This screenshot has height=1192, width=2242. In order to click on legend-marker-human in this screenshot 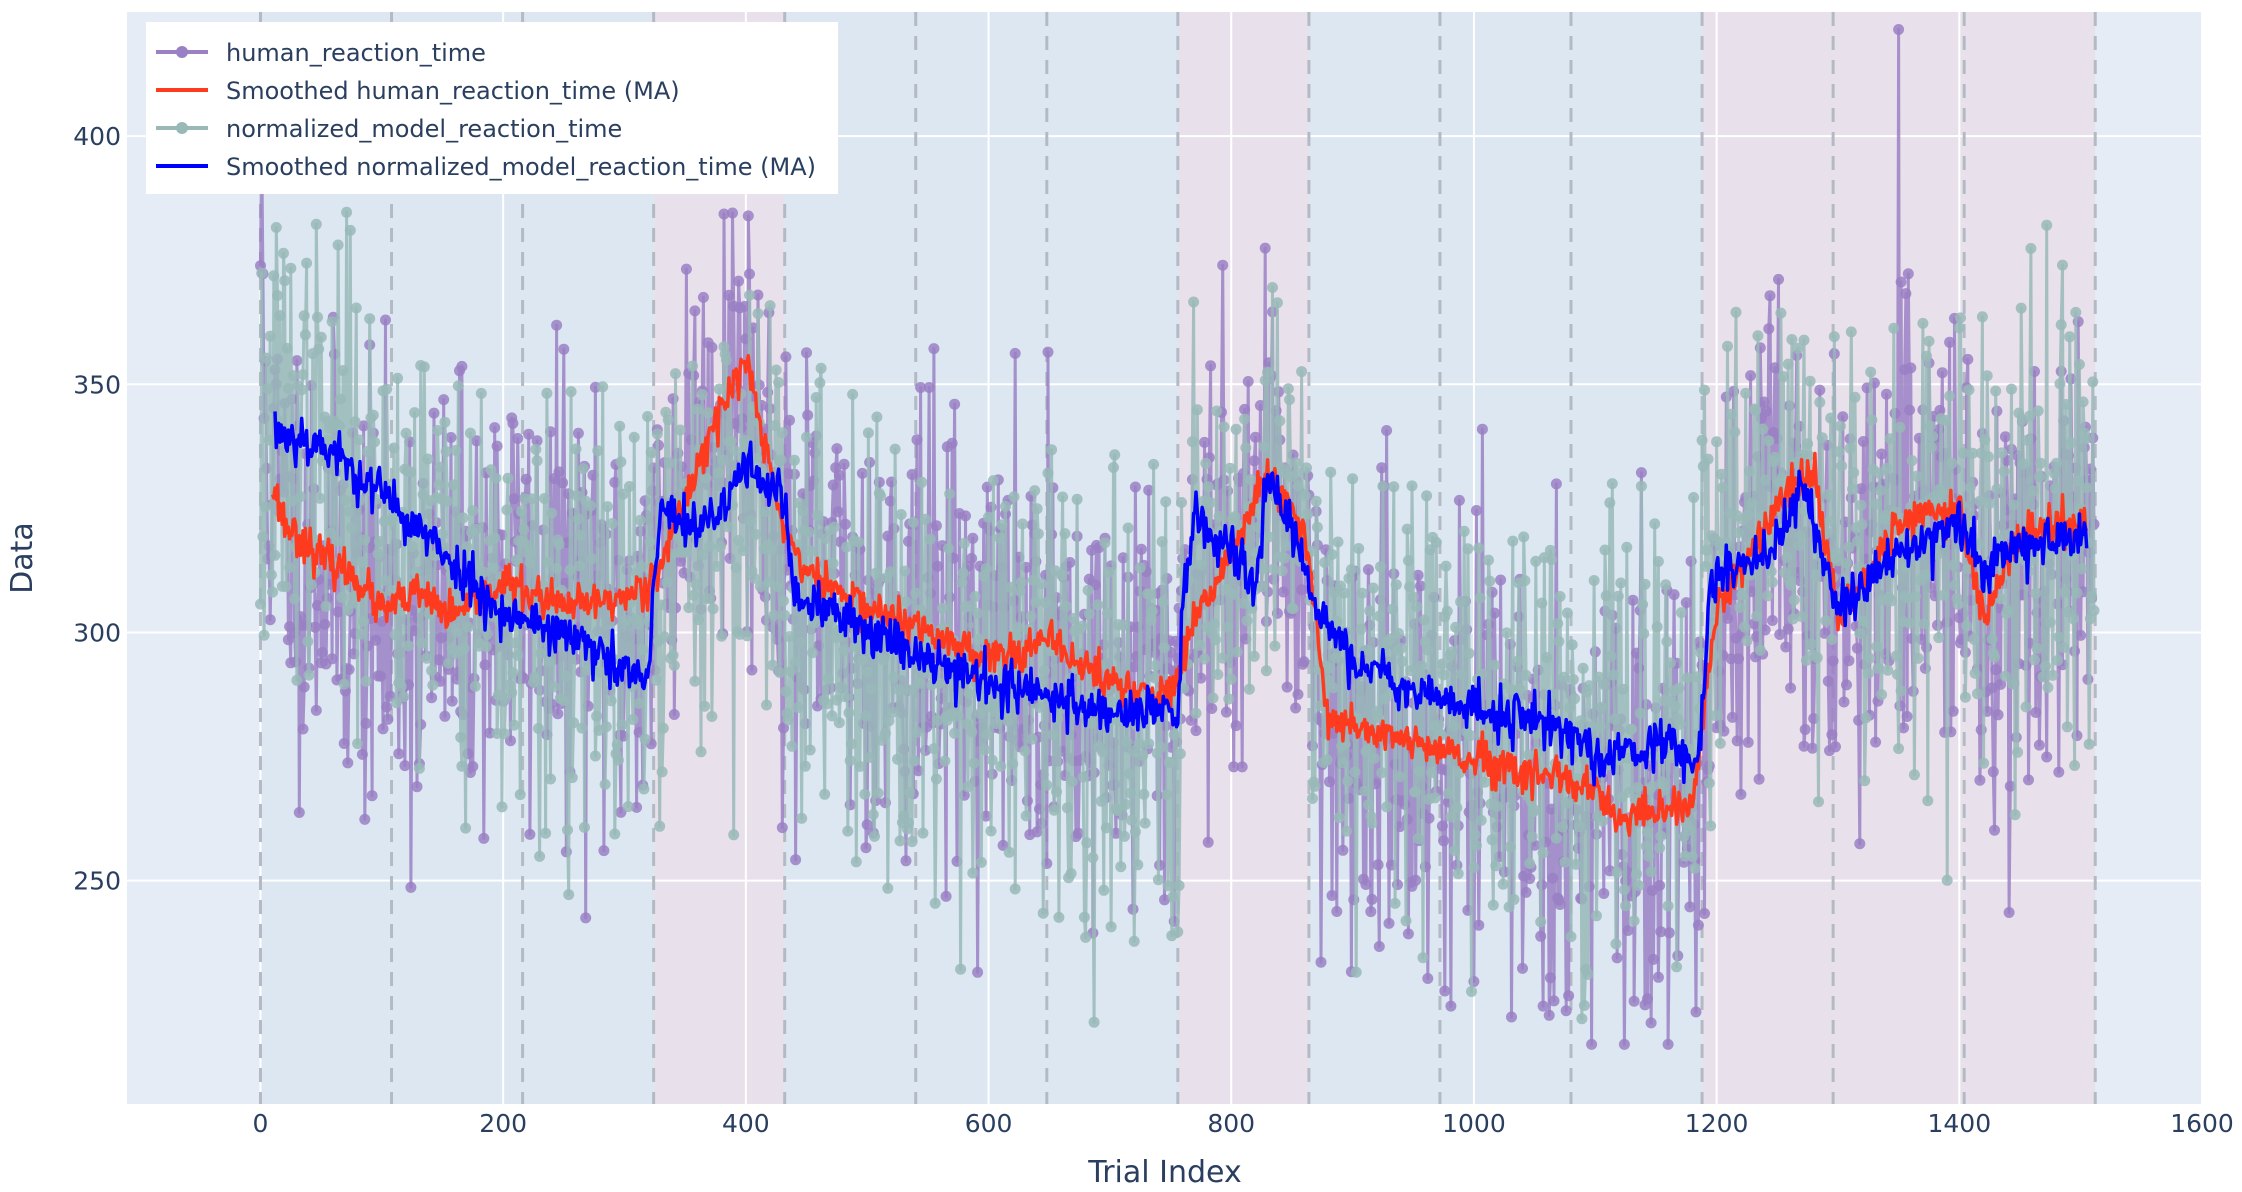, I will do `click(182, 52)`.